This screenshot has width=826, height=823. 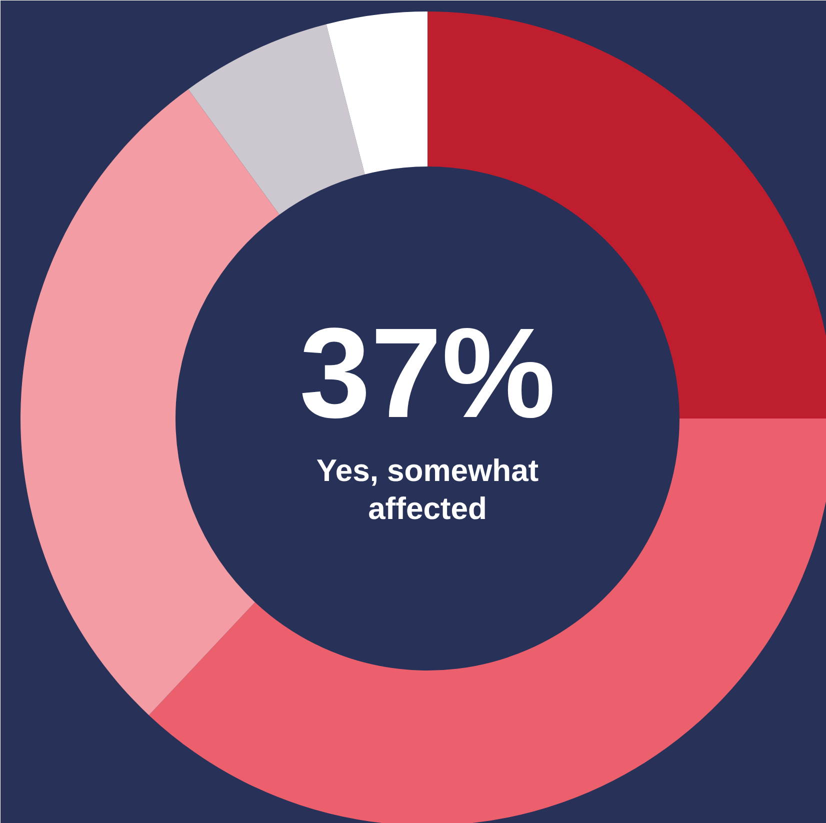 I want to click on text: Yes, somewhat affected, so click(x=427, y=489).